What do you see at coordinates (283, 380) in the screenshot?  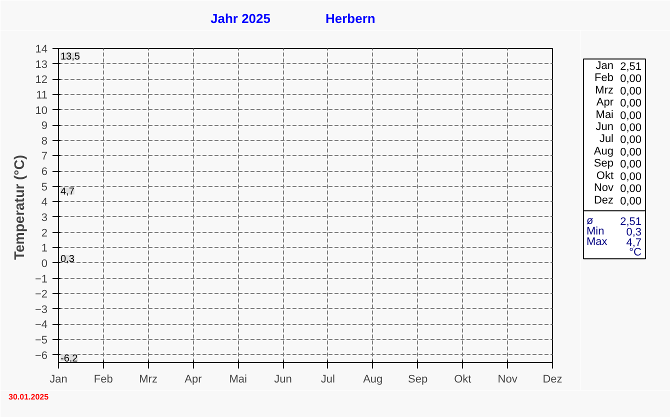 I see `x-tick-label: Jun` at bounding box center [283, 380].